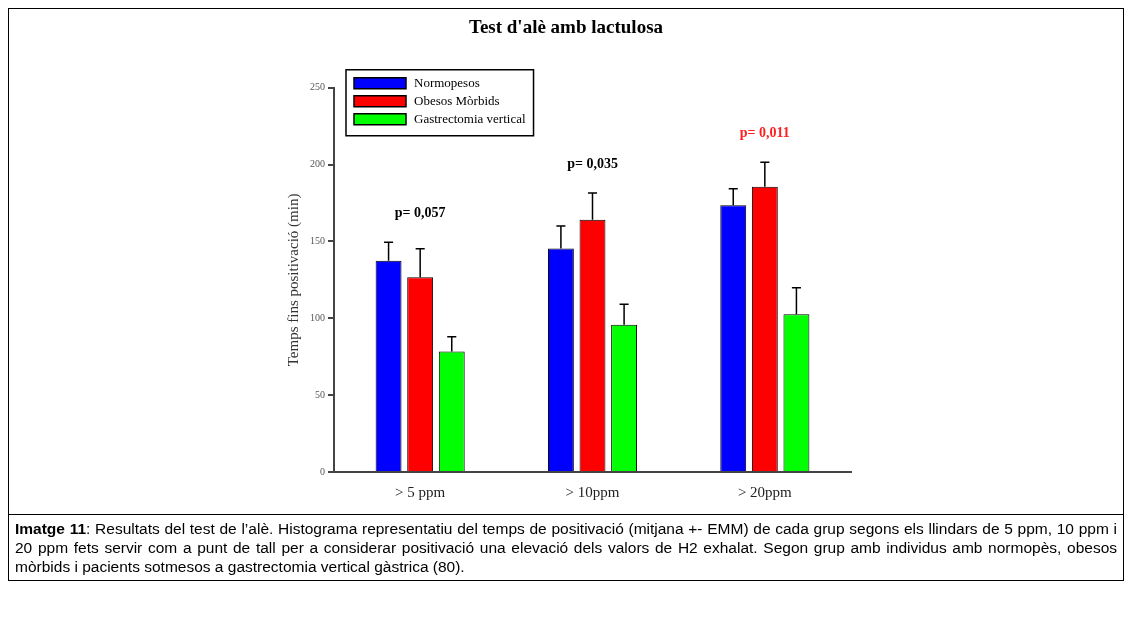 This screenshot has width=1132, height=635. Describe the element at coordinates (317, 317) in the screenshot. I see `y-tick-label: 100` at that location.